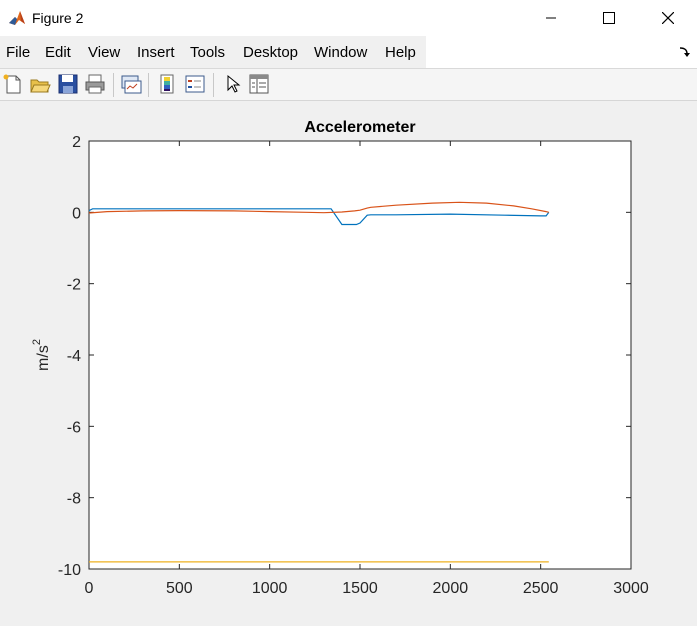 The width and height of the screenshot is (697, 626). Describe the element at coordinates (360, 588) in the screenshot. I see `x-tick-label: 1500` at that location.